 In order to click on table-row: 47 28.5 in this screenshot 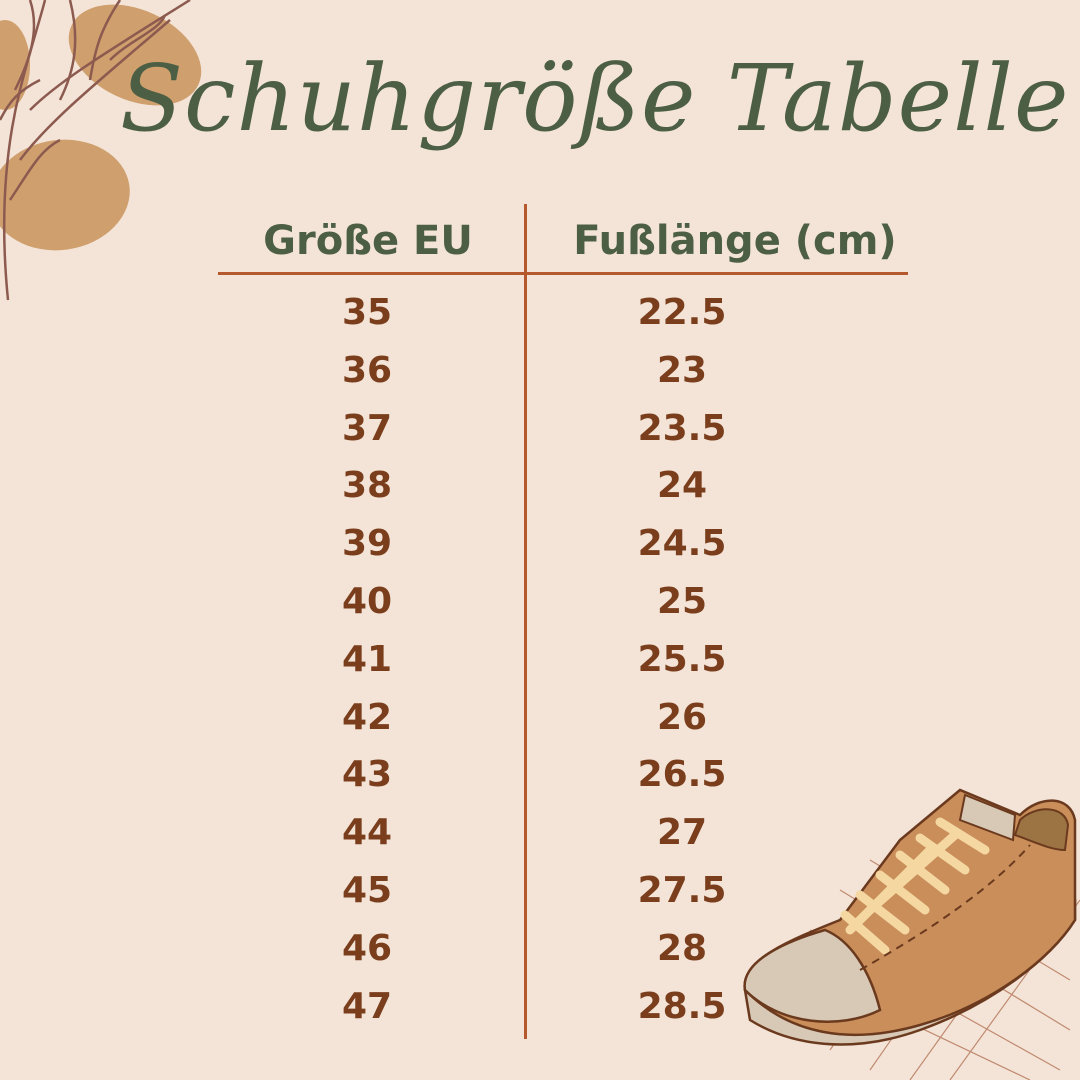, I will do `click(540, 1013)`.